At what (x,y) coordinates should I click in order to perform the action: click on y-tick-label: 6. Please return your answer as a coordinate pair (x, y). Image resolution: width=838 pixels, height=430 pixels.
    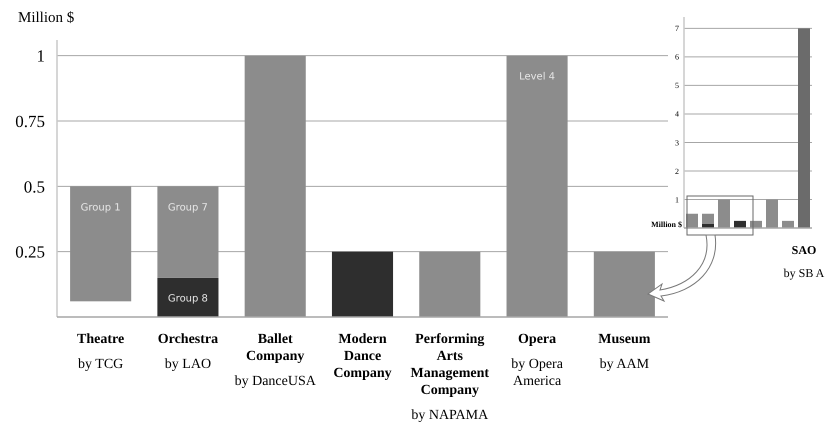
    Looking at the image, I should click on (677, 57).